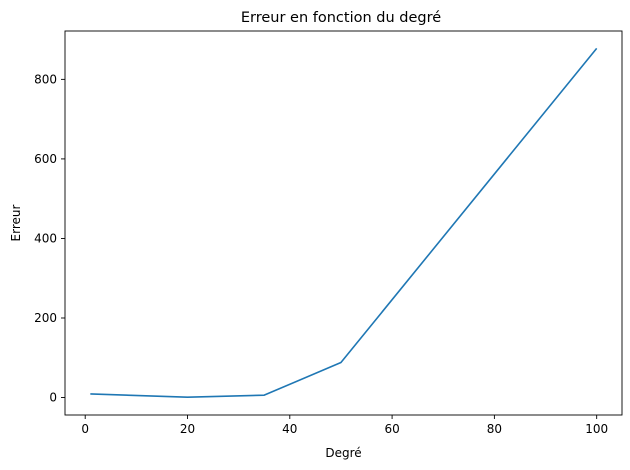 Image resolution: width=630 pixels, height=470 pixels. Describe the element at coordinates (53, 398) in the screenshot. I see `y-tick-label: 0` at that location.